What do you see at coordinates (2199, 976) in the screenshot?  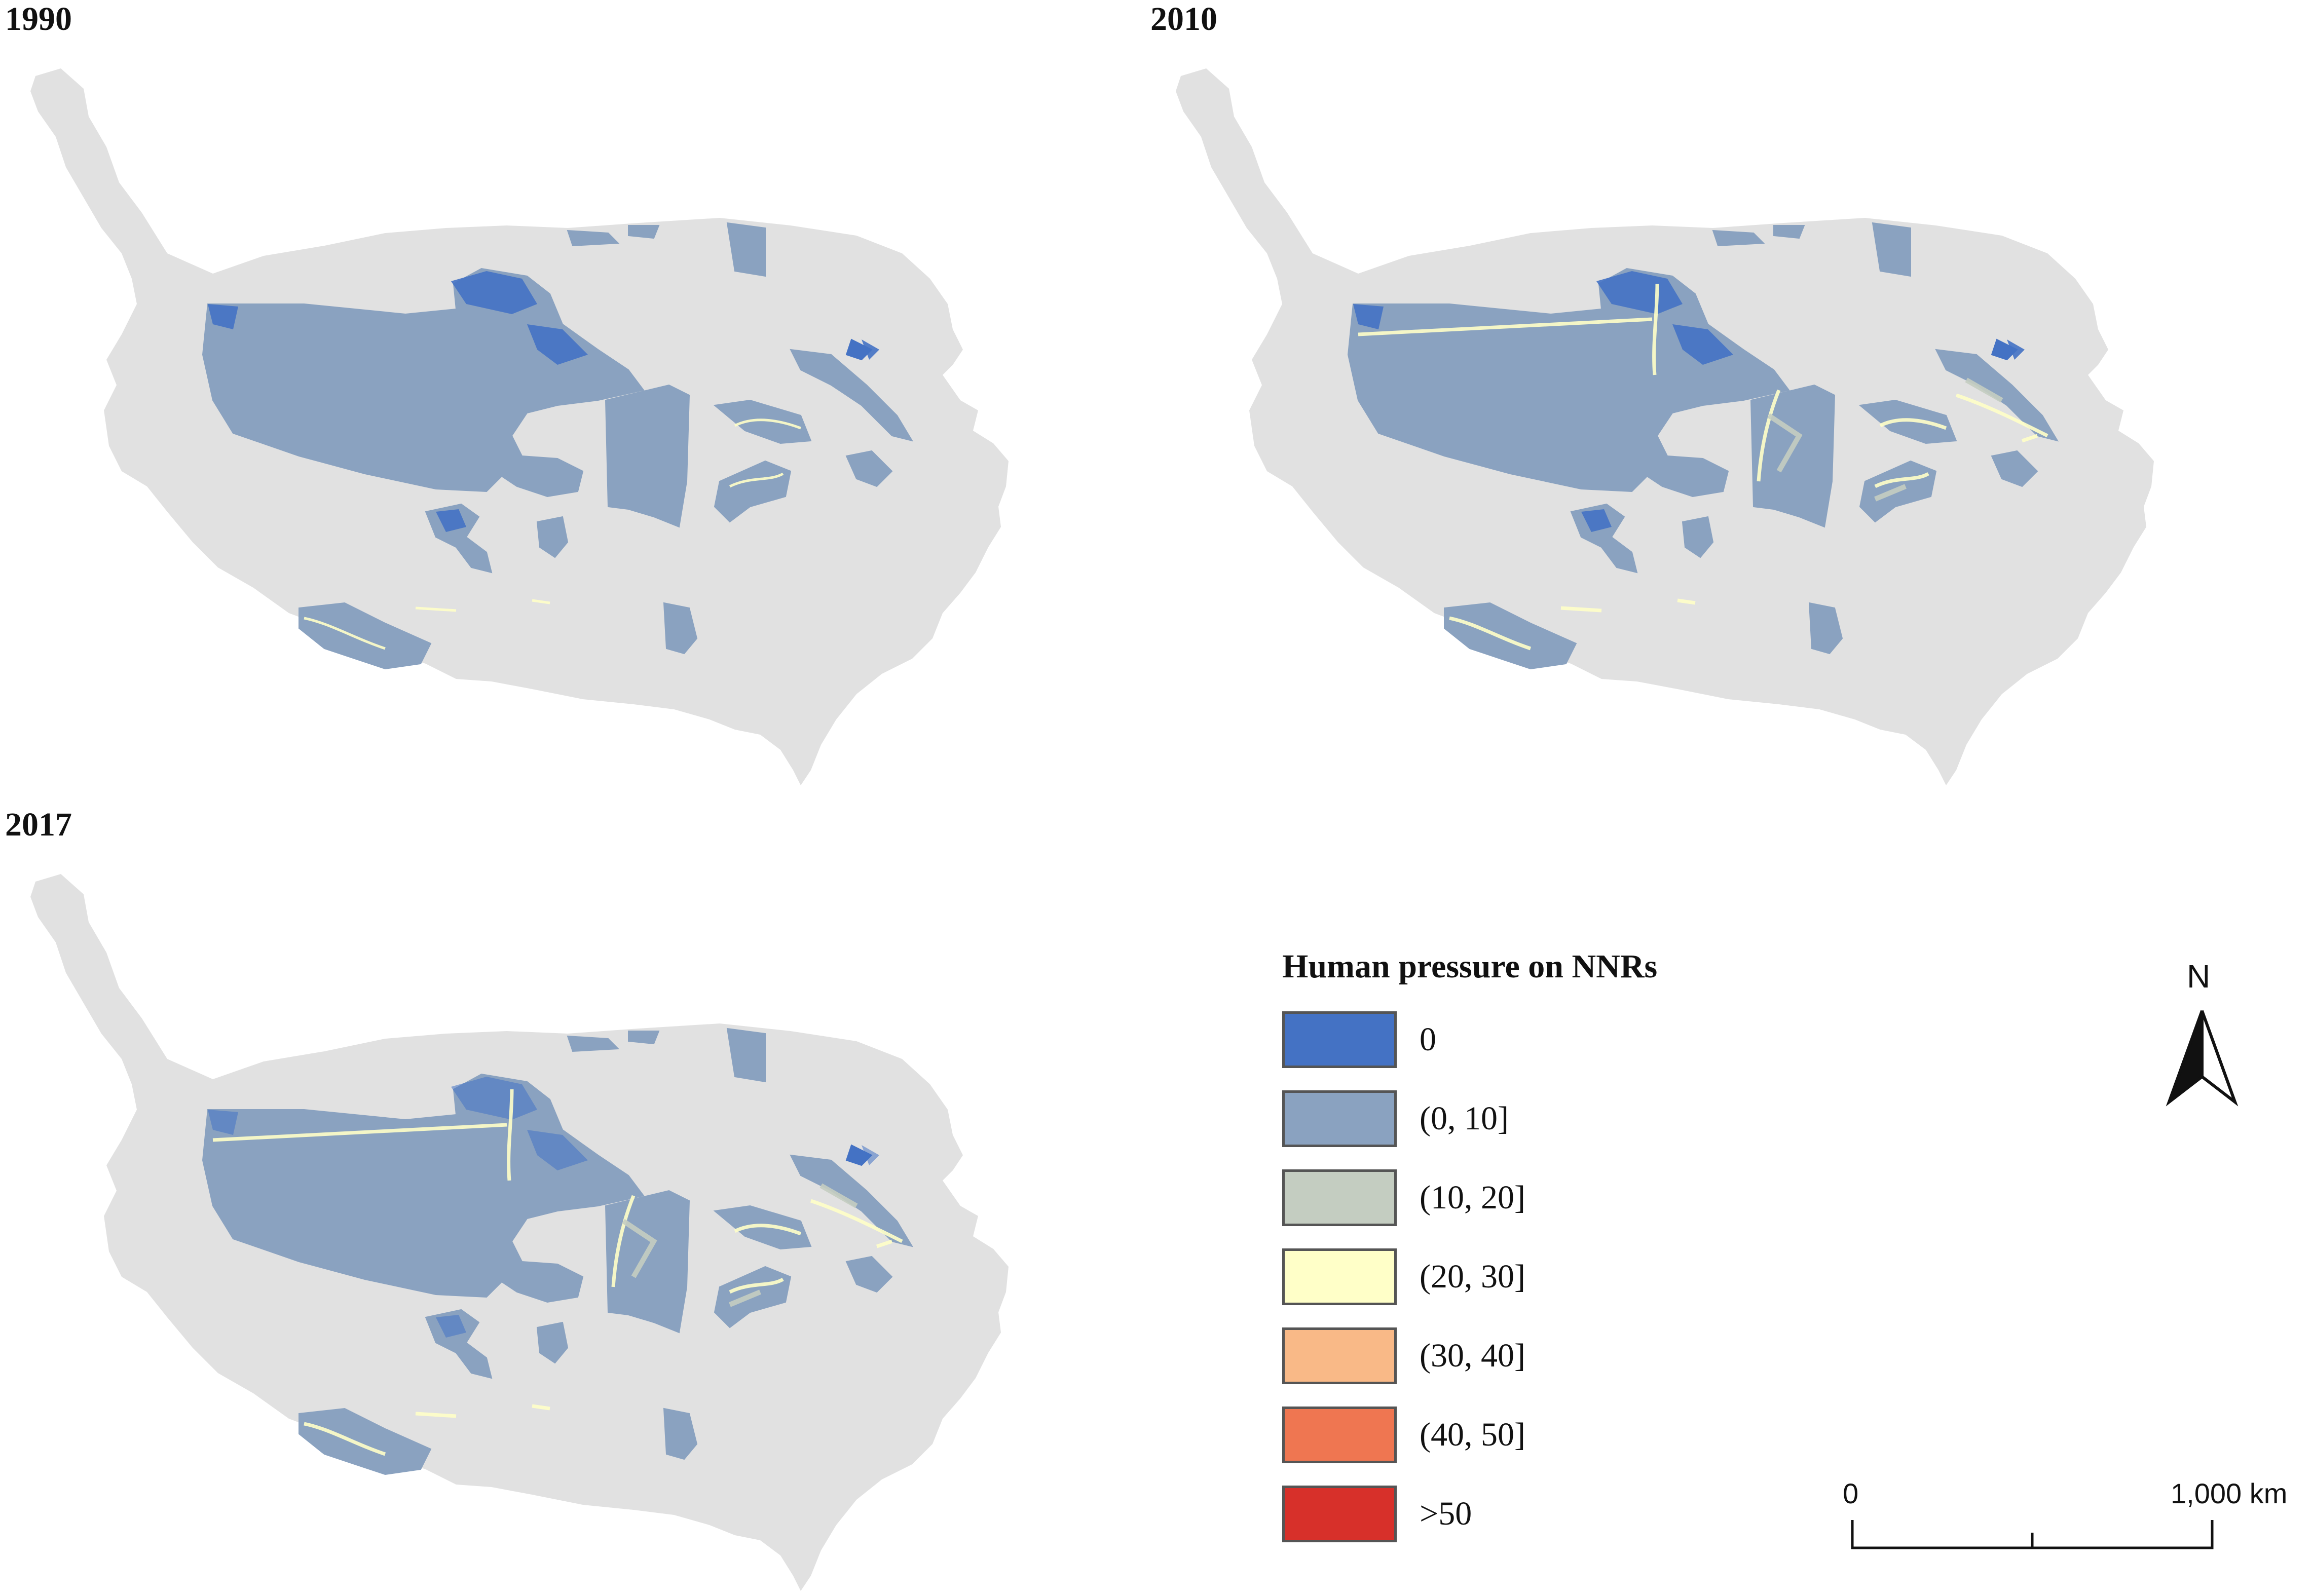 I see `north-label: N` at bounding box center [2199, 976].